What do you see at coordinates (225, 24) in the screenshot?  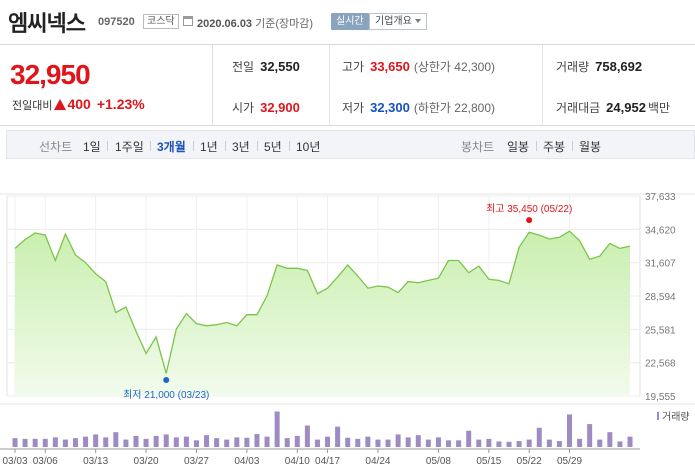 I see `as-of-date: 2020.06.03` at bounding box center [225, 24].